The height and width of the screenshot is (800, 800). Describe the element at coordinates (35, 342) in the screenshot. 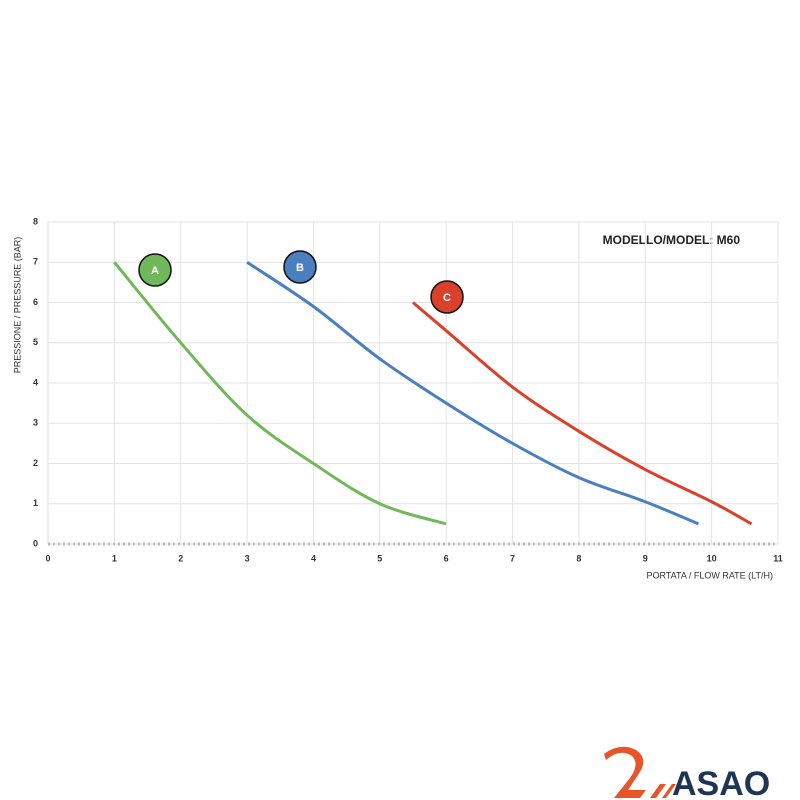

I see `y-tick-label: 5` at that location.